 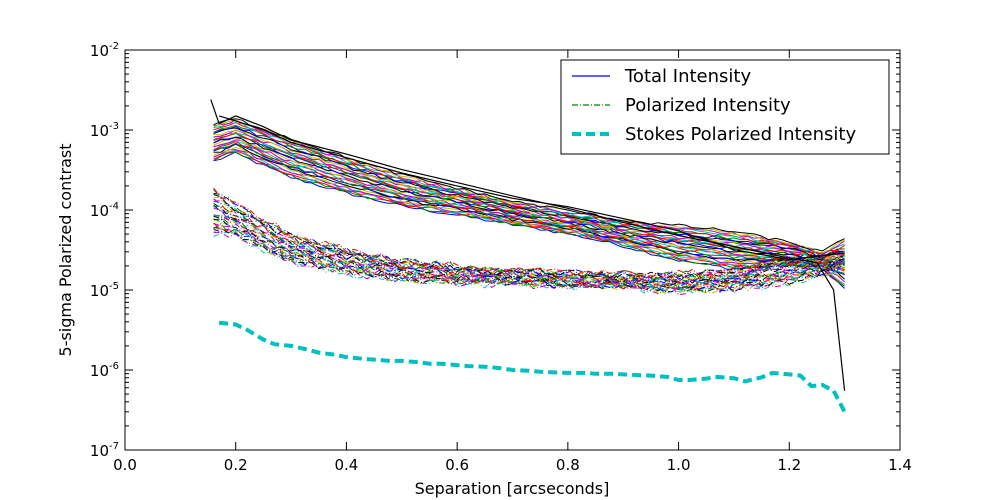 What do you see at coordinates (512, 488) in the screenshot?
I see `x-axis-label: Separation [arcseconds]` at bounding box center [512, 488].